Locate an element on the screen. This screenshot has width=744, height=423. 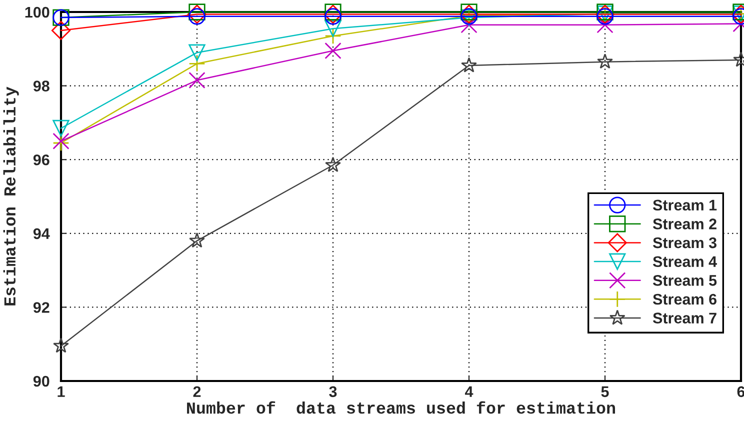
x-tick-label: 1 is located at coordinates (61, 391).